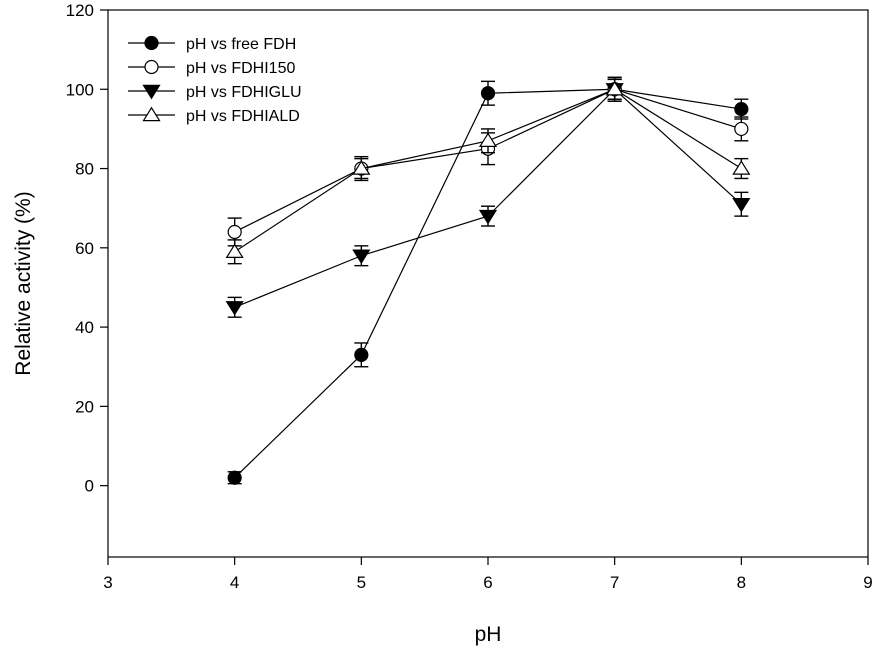  What do you see at coordinates (243, 116) in the screenshot?
I see `legend-label: pH vs FDHIALD` at bounding box center [243, 116].